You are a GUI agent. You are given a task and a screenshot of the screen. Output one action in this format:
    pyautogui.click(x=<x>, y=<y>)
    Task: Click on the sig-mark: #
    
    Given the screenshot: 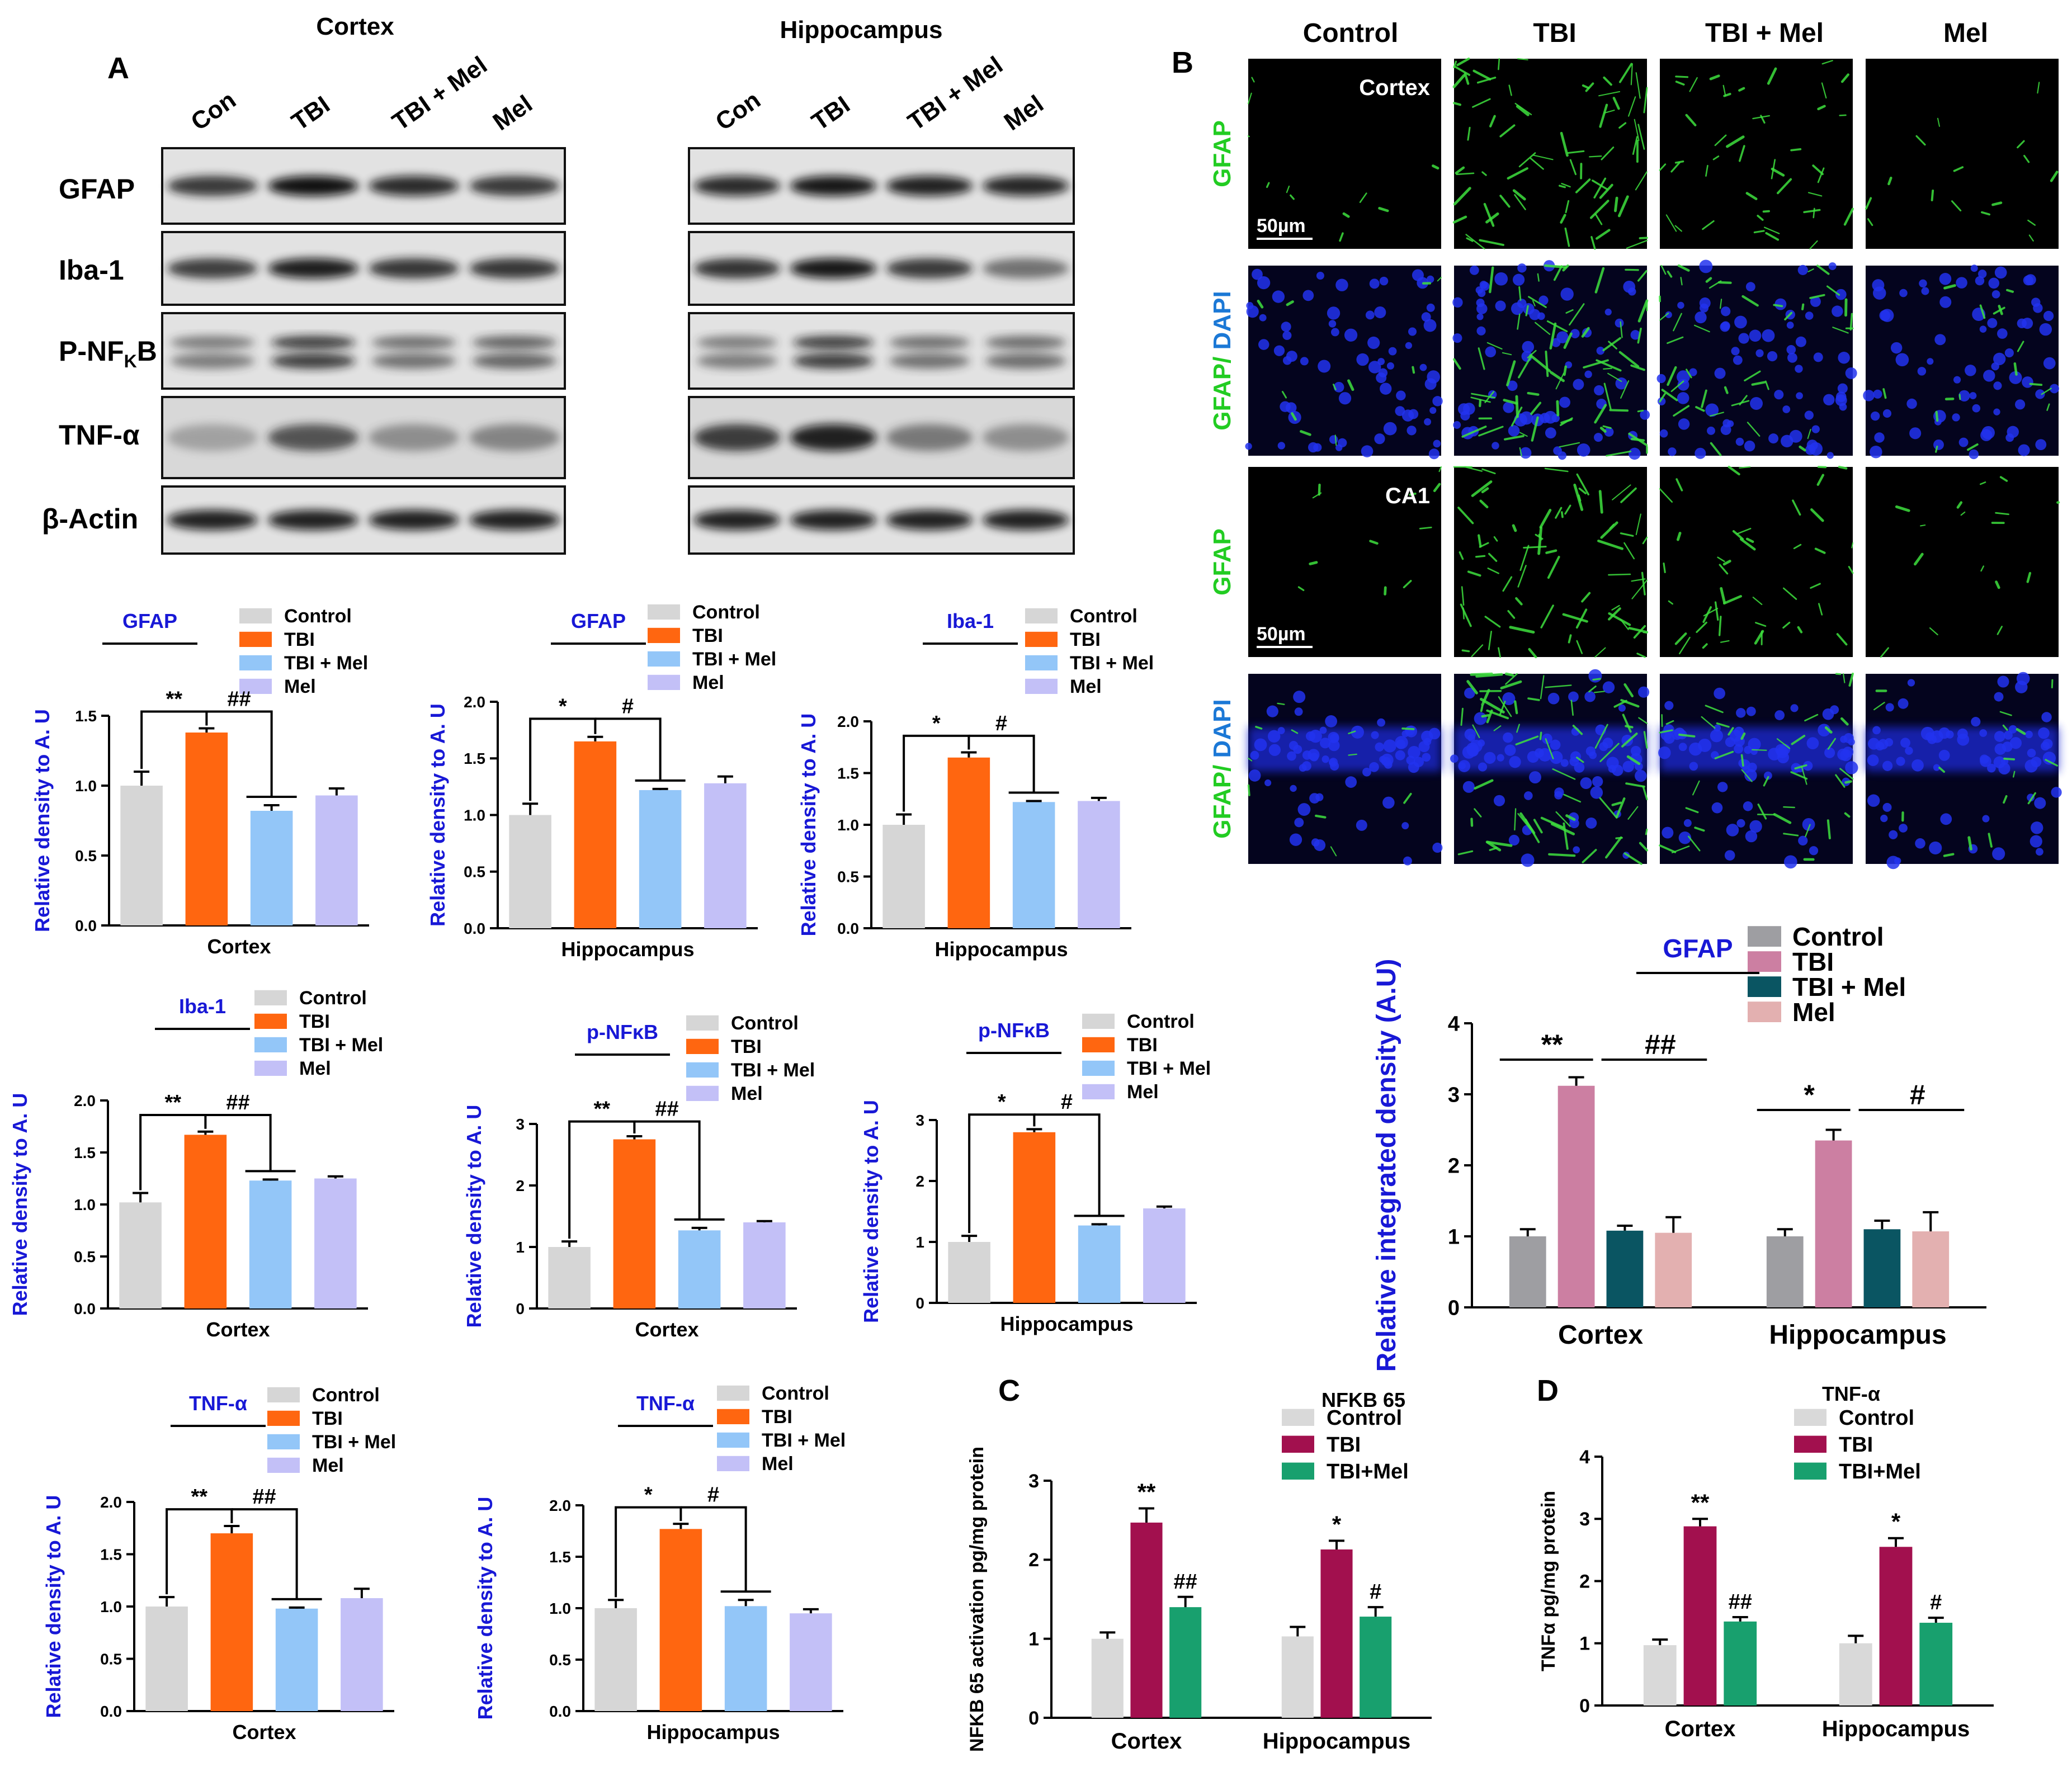 What is the action you would take?
    pyautogui.click(x=1001, y=723)
    